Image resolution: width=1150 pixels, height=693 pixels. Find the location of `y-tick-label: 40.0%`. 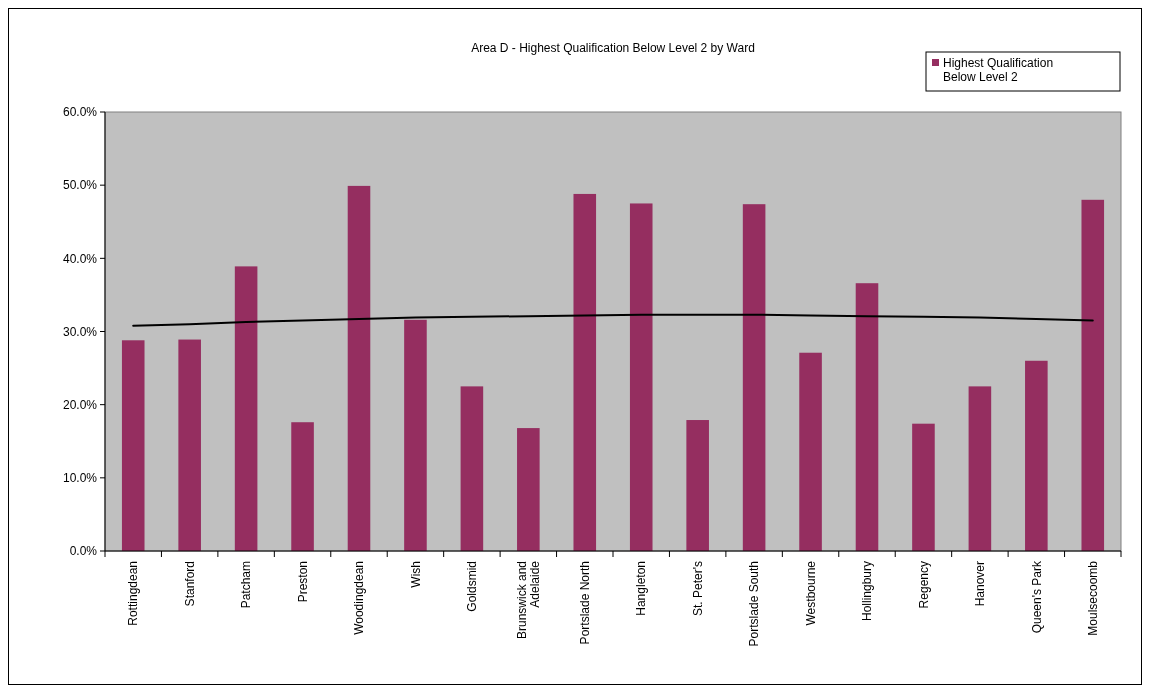

y-tick-label: 40.0% is located at coordinates (80, 258).